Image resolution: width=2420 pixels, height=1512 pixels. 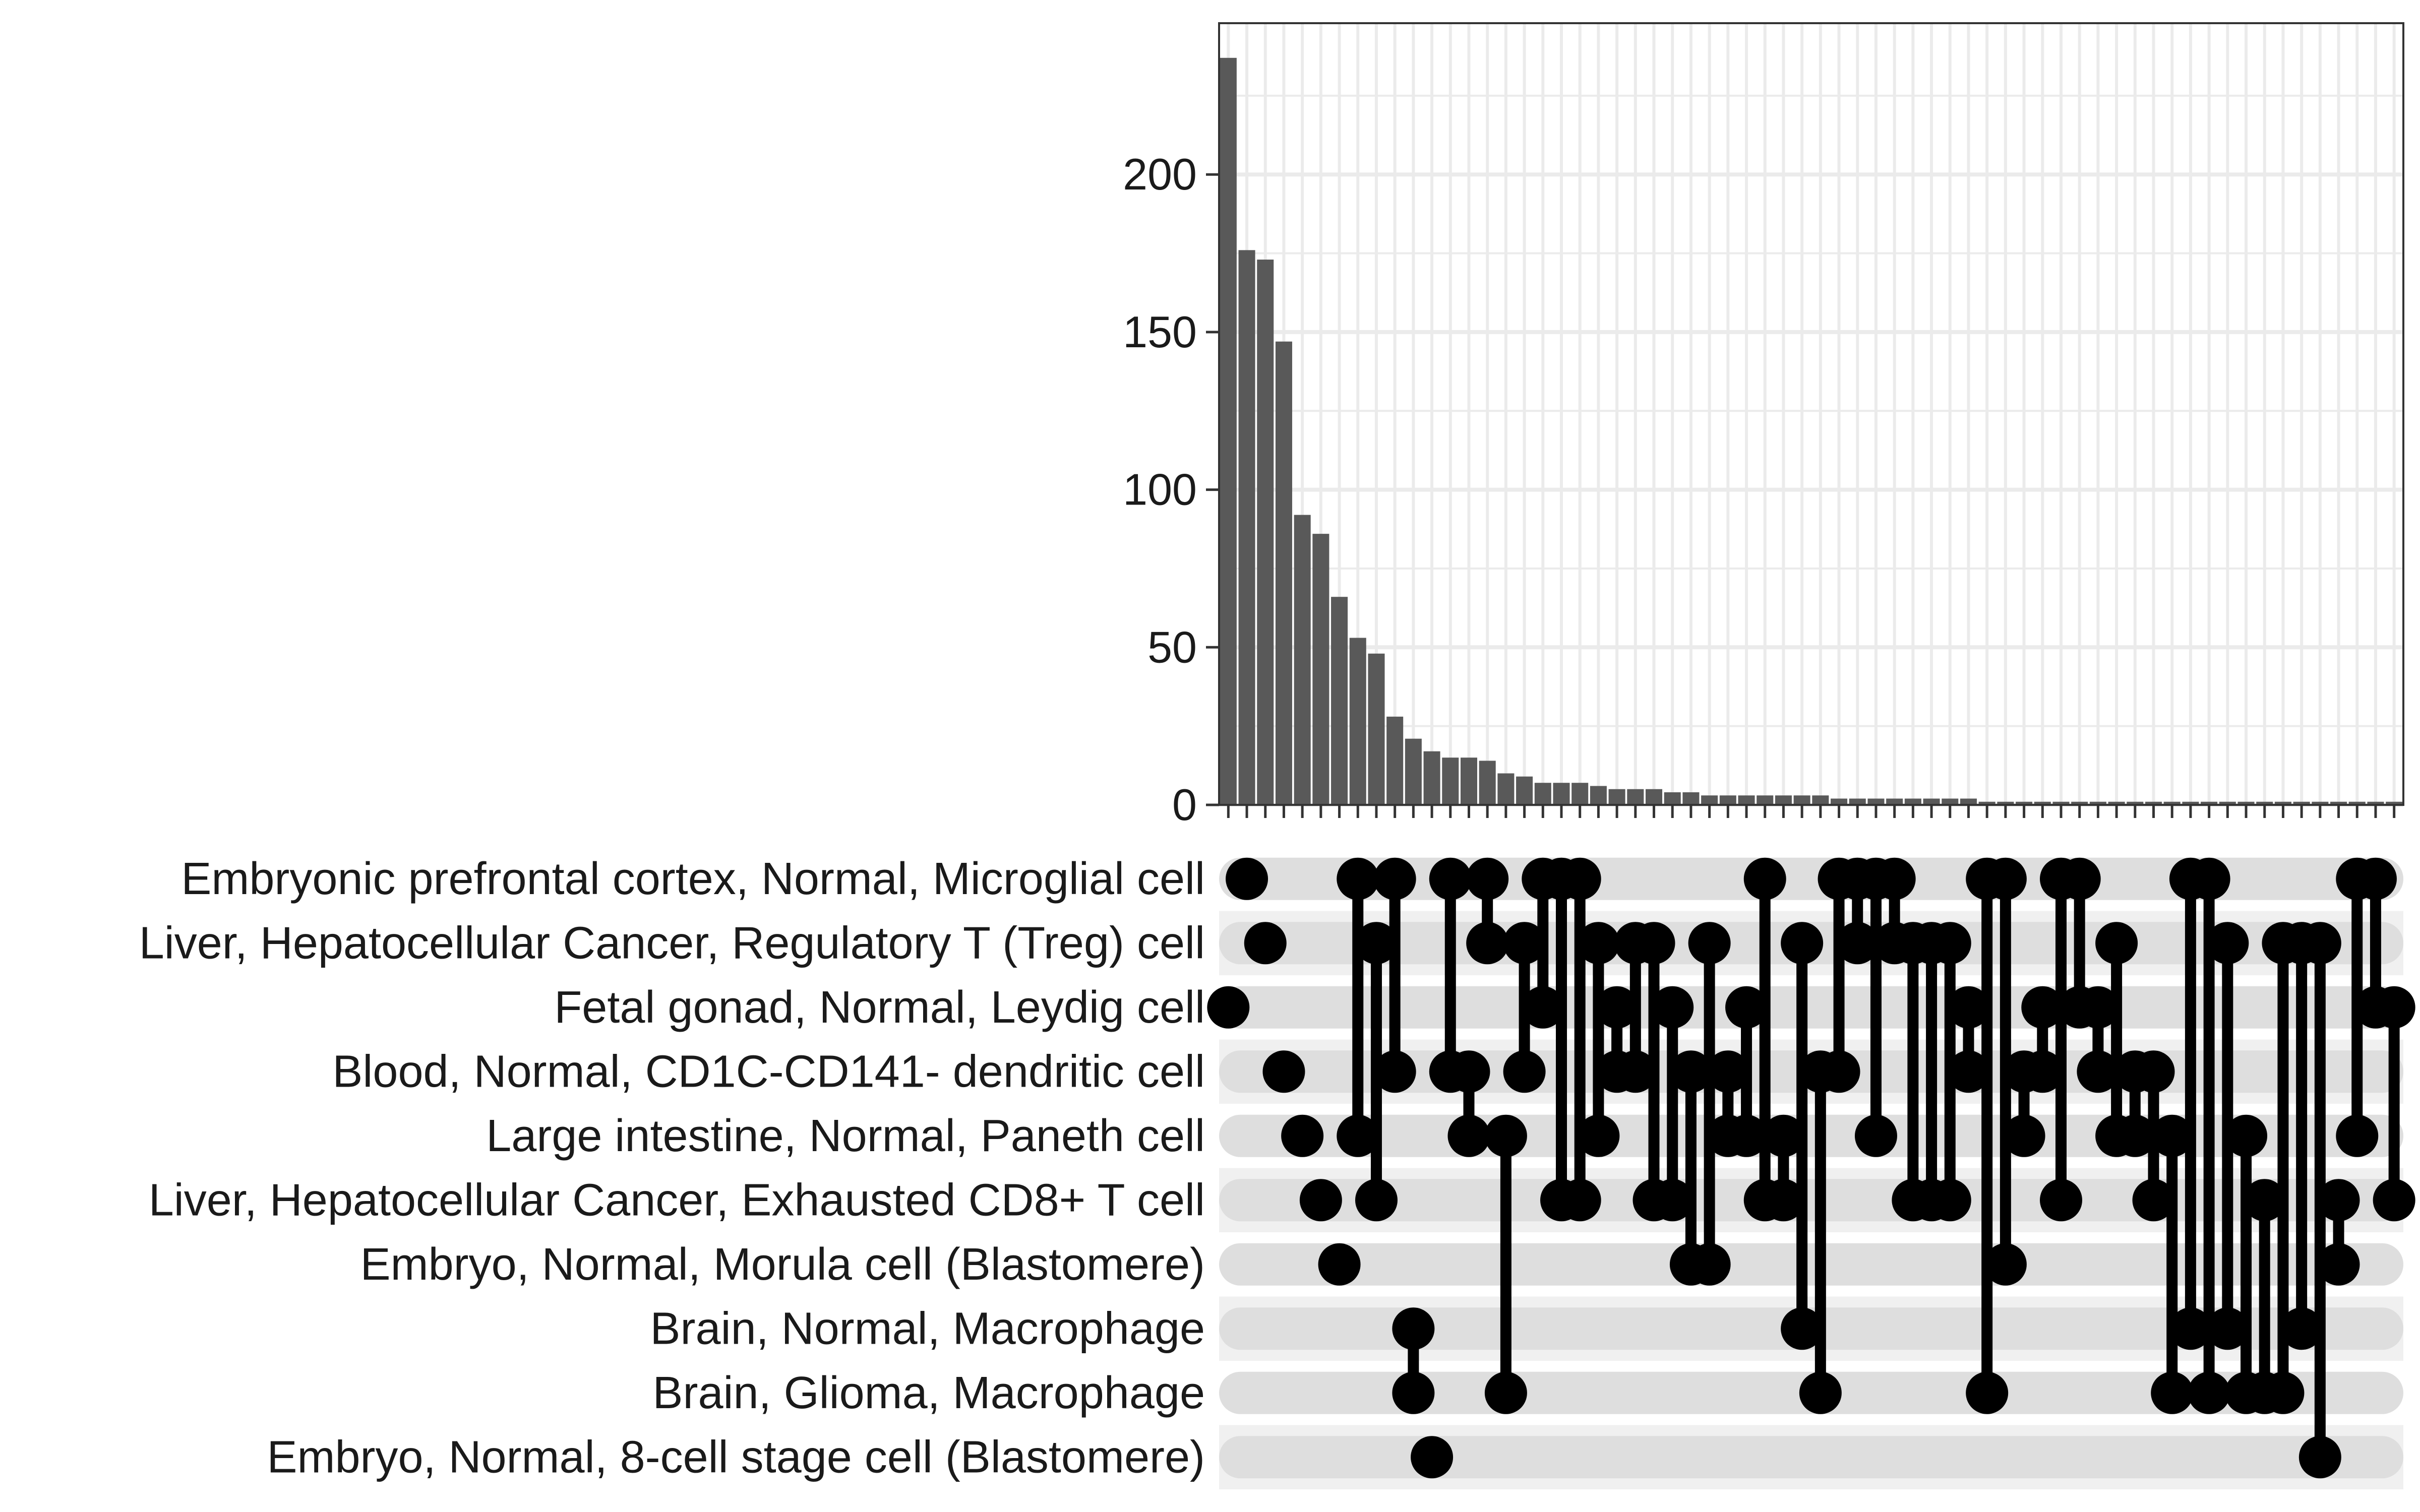 What do you see at coordinates (928, 1393) in the screenshot?
I see `set-label: Brain, Glioma, Macrophage` at bounding box center [928, 1393].